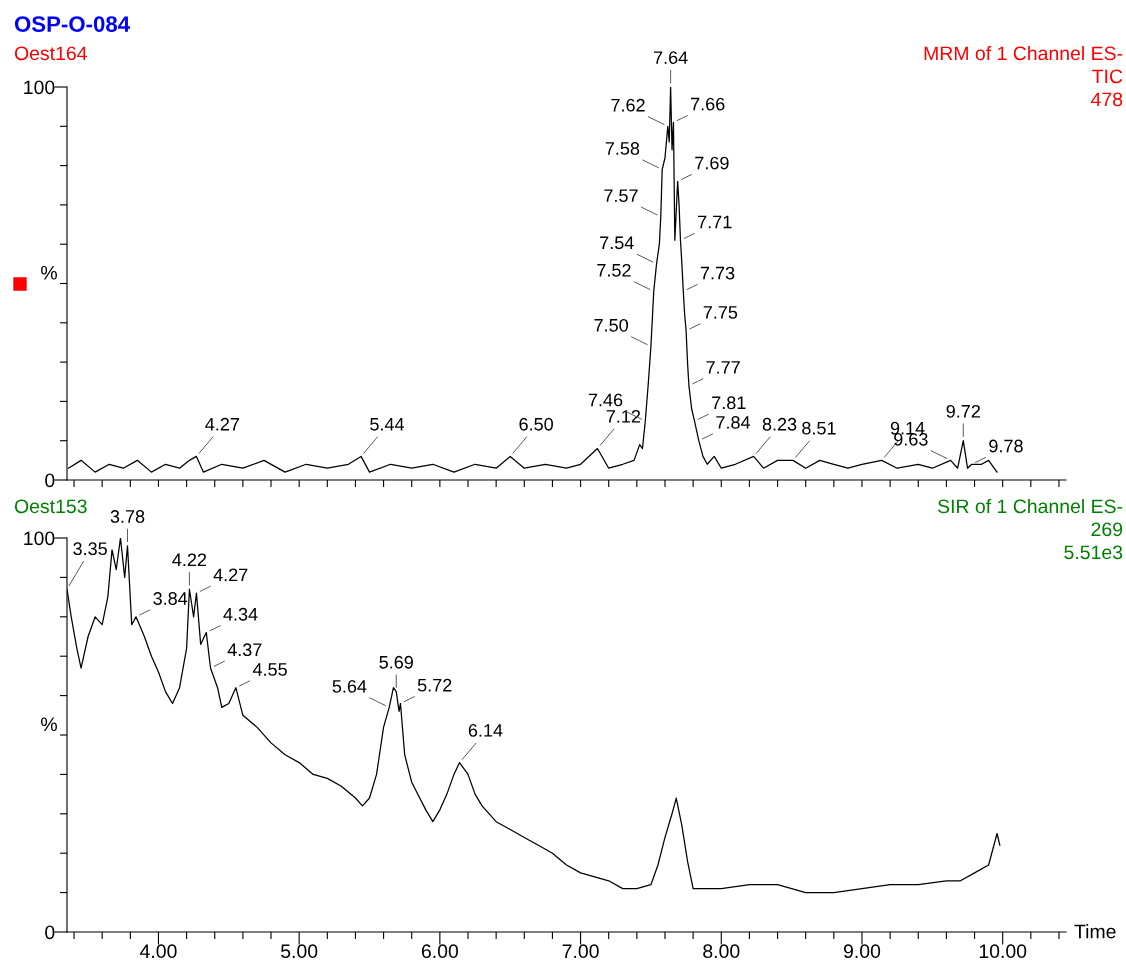 Image resolution: width=1126 pixels, height=965 pixels. Describe the element at coordinates (244, 650) in the screenshot. I see `annotation: 4.37` at that location.